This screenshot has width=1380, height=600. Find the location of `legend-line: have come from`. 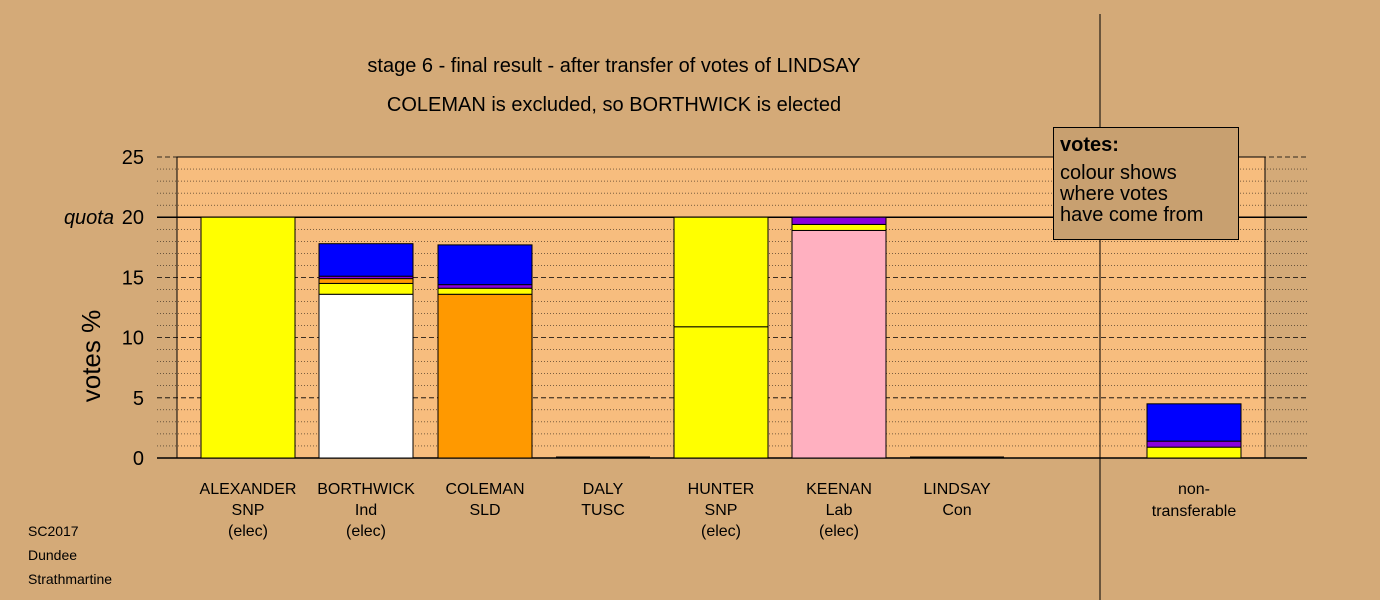

legend-line: have come from is located at coordinates (1132, 215).